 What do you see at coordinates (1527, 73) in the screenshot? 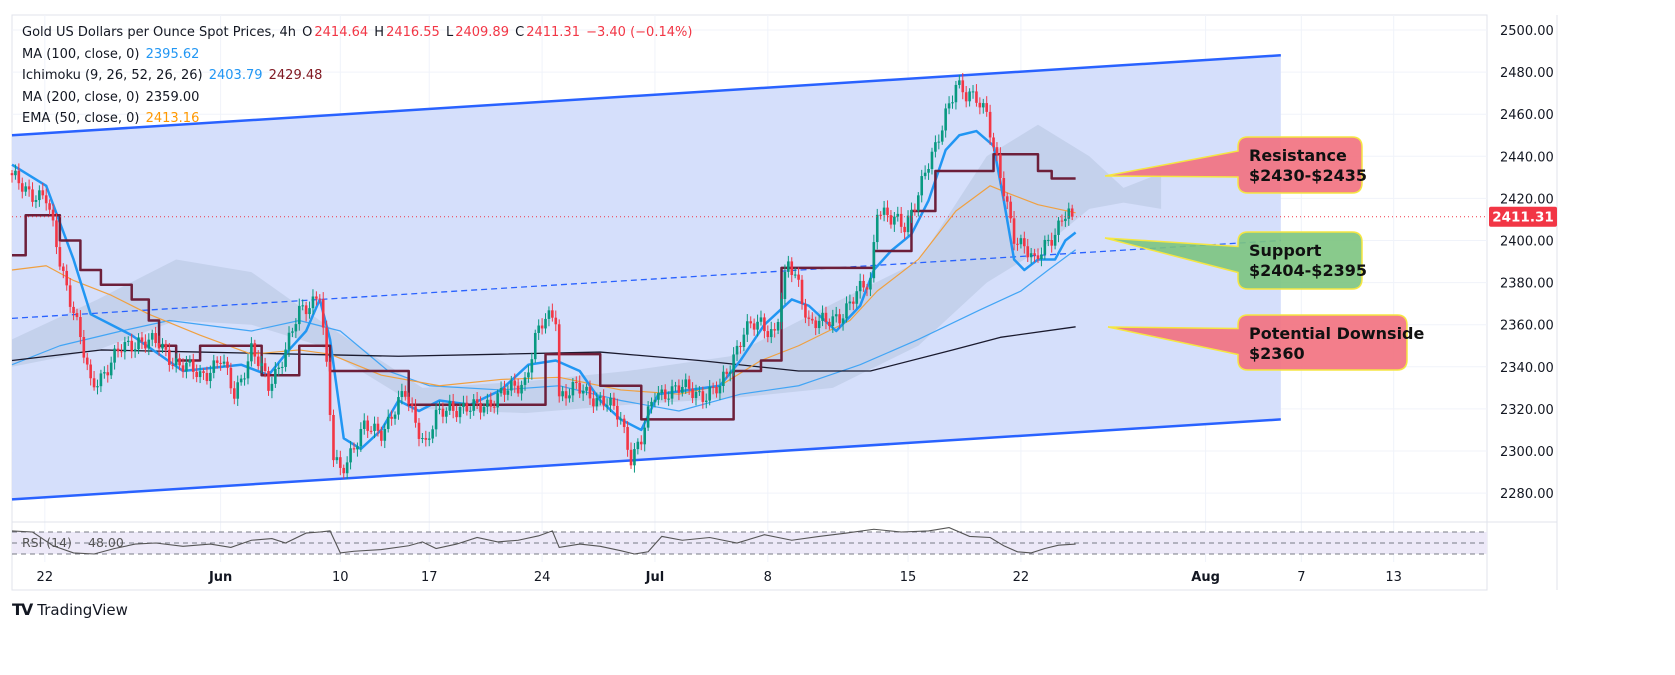
I see `y-tick-label: 2480.00` at bounding box center [1527, 73].